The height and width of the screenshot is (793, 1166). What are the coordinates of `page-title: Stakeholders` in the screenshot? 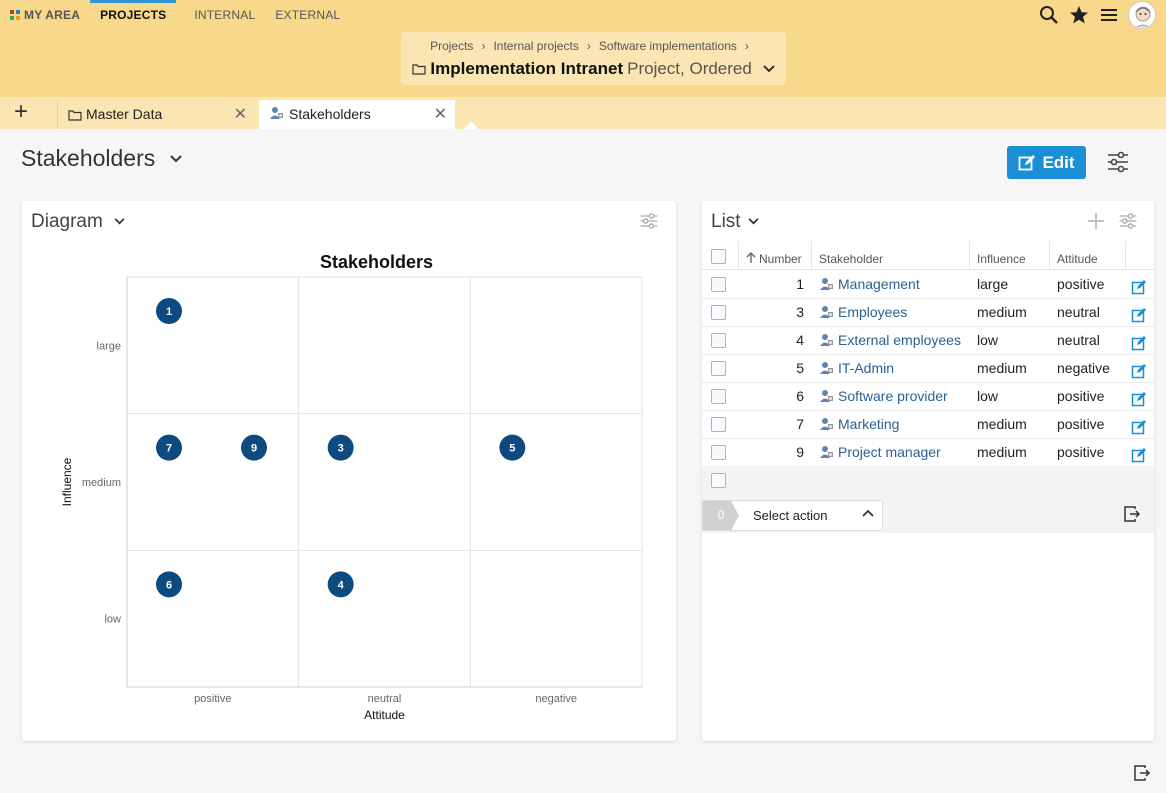 It's located at (101, 158).